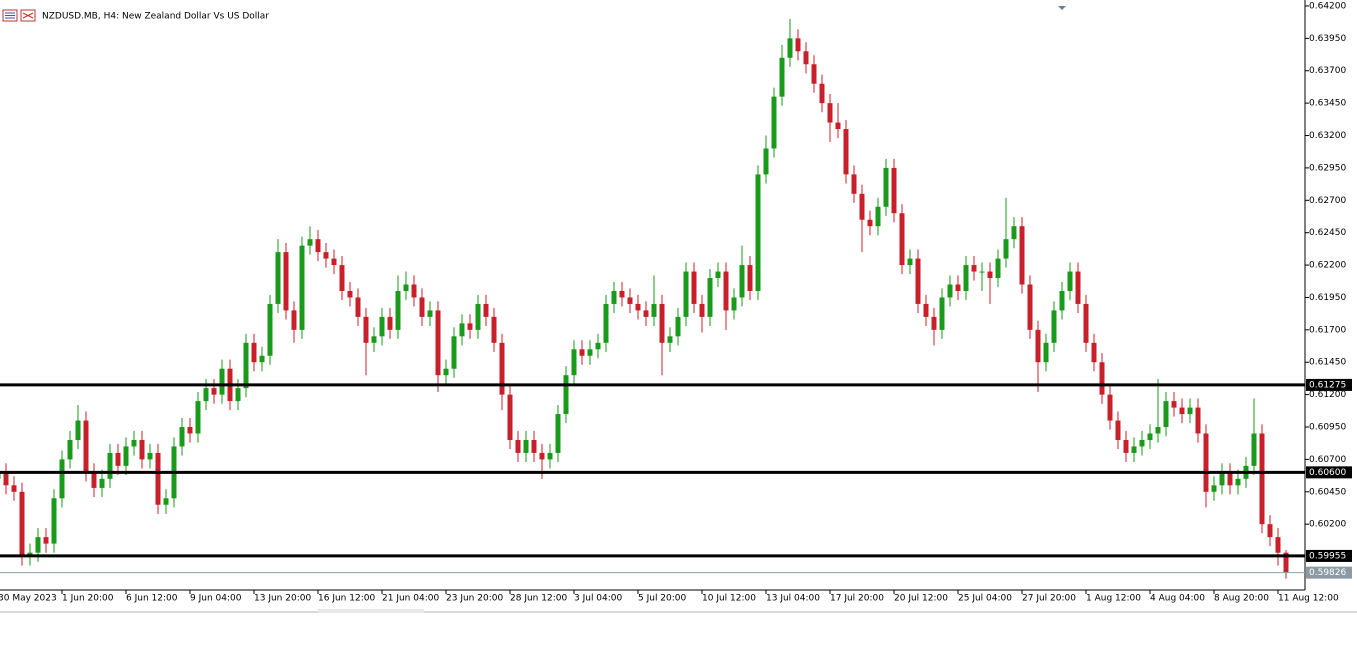  What do you see at coordinates (88, 599) in the screenshot?
I see `x-tick-label: 1 Jun 20:00` at bounding box center [88, 599].